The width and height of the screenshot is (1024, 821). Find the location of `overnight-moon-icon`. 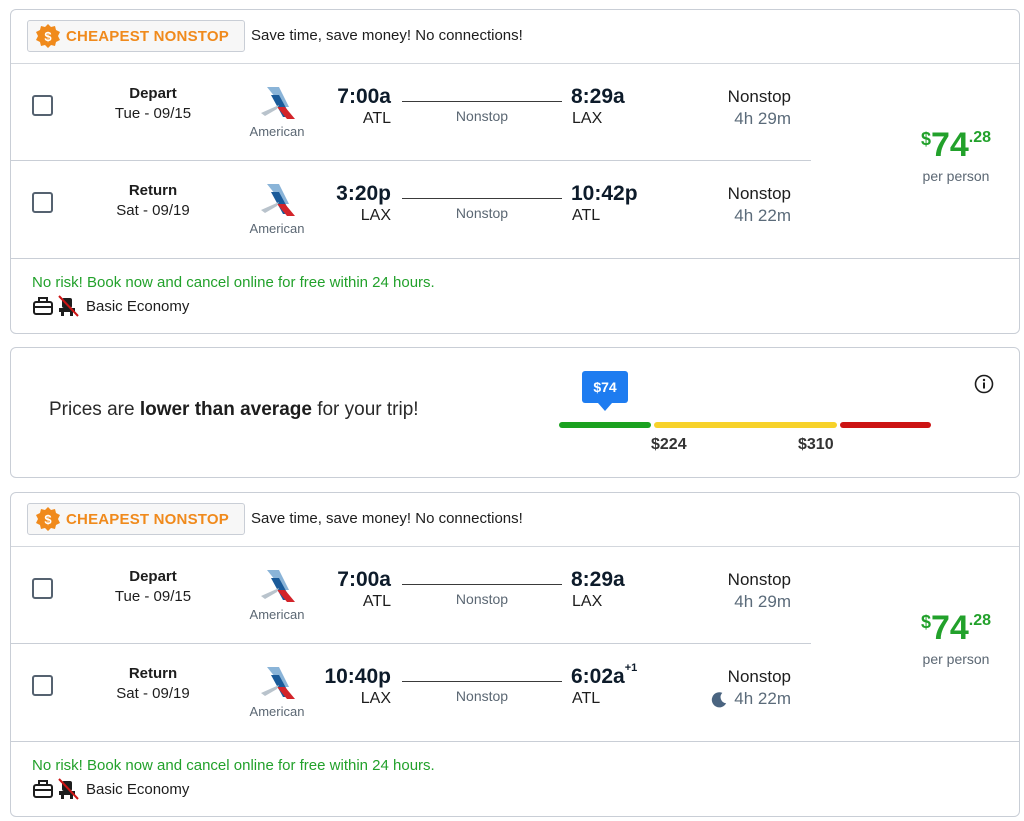

overnight-moon-icon is located at coordinates (719, 699).